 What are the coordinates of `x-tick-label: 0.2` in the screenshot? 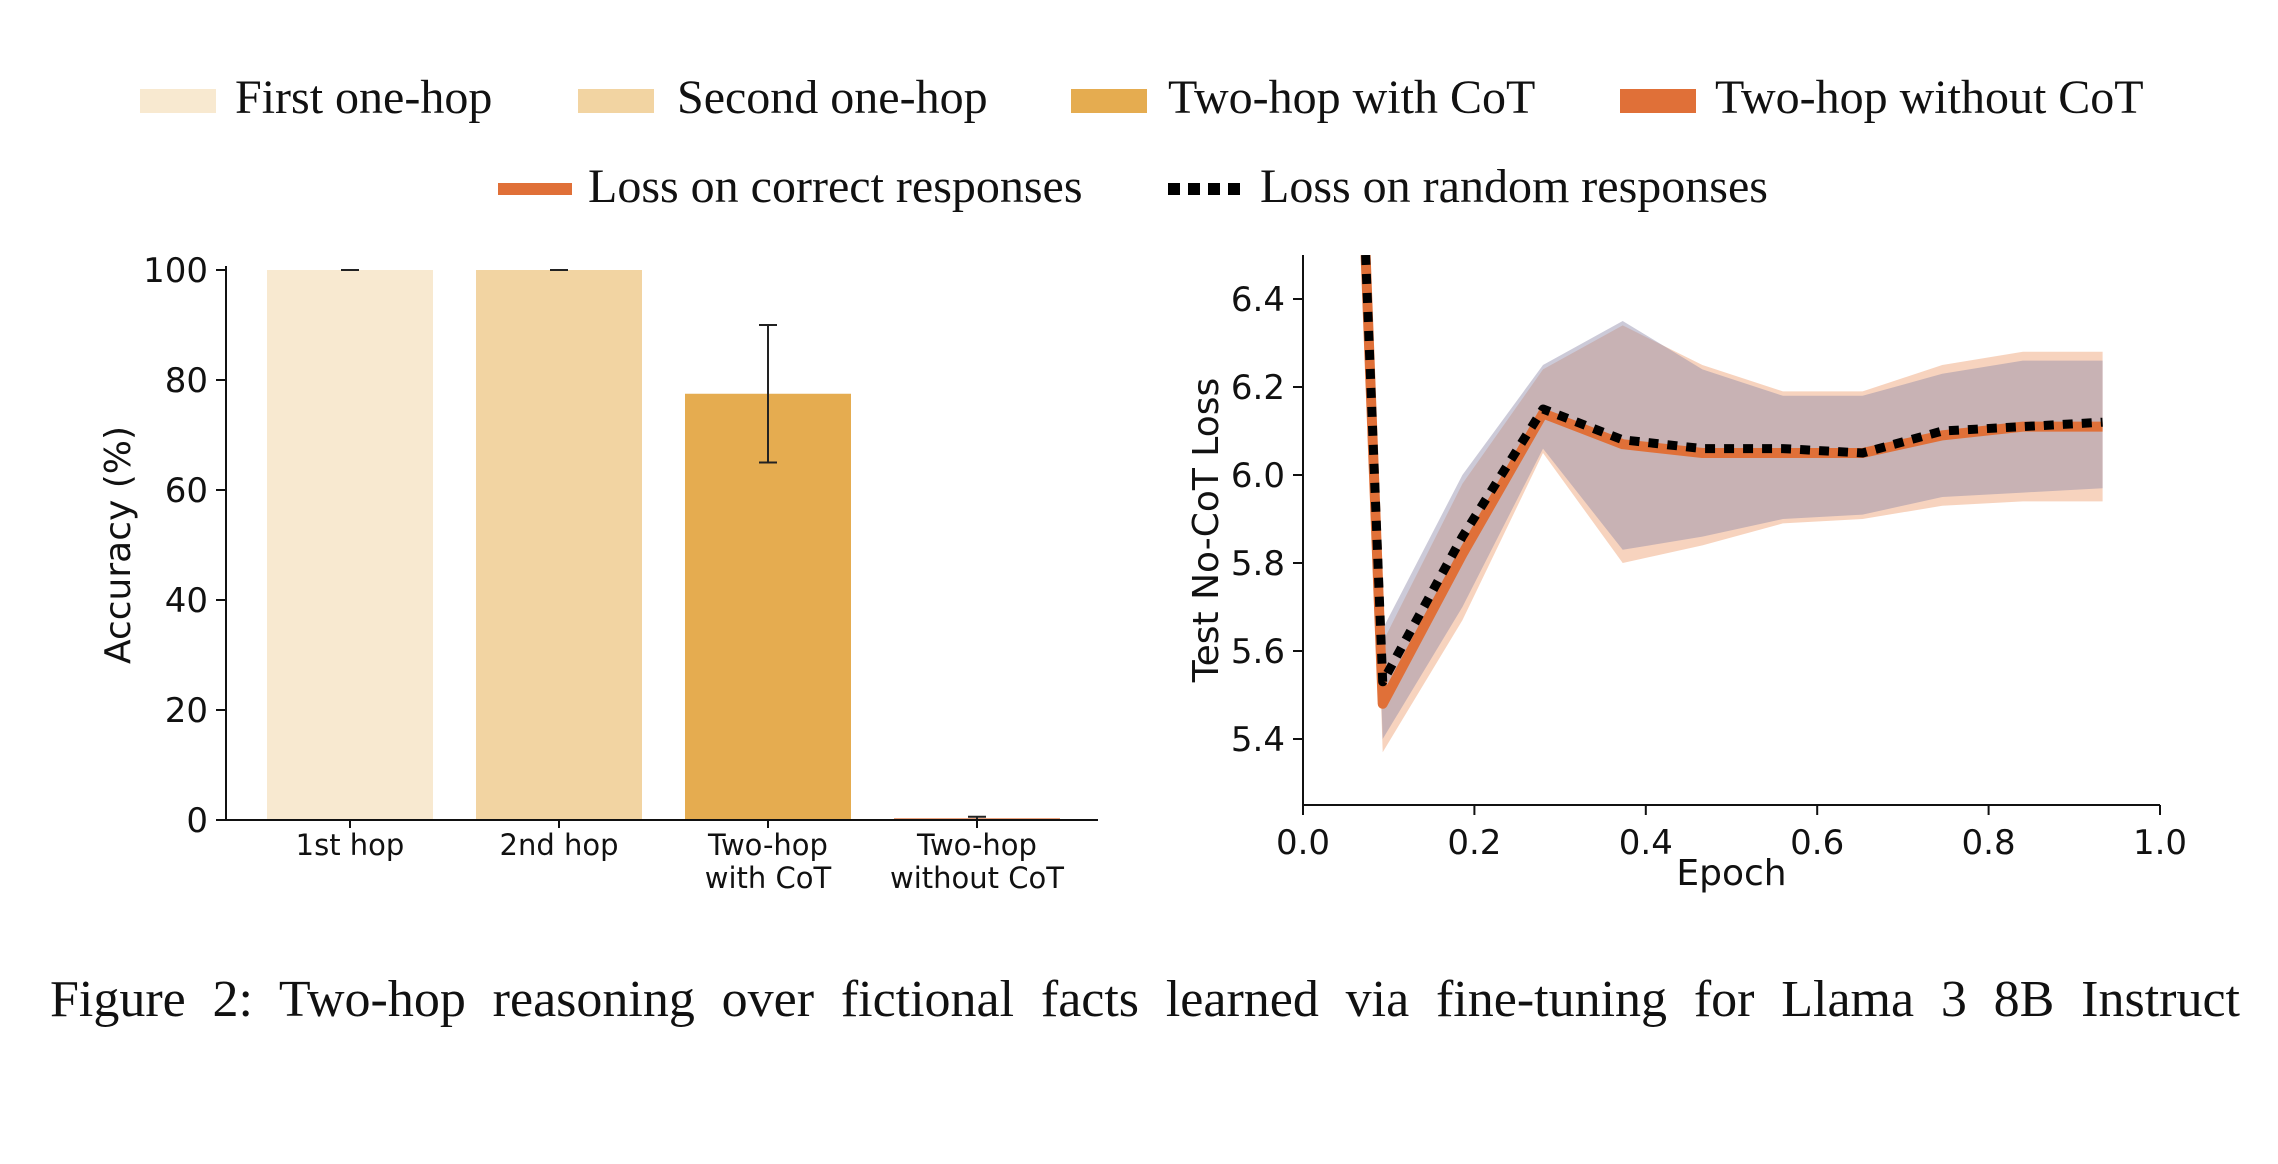 It's located at (1474, 843).